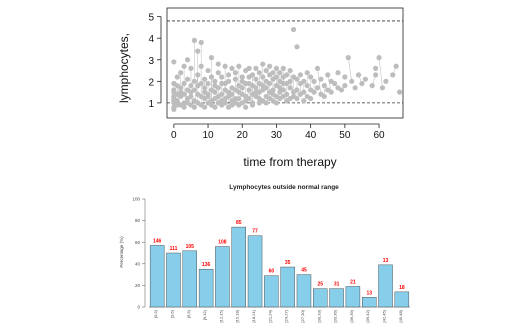  Describe the element at coordinates (318, 315) in the screenshot. I see `bar-category-label: [30,33)` at that location.